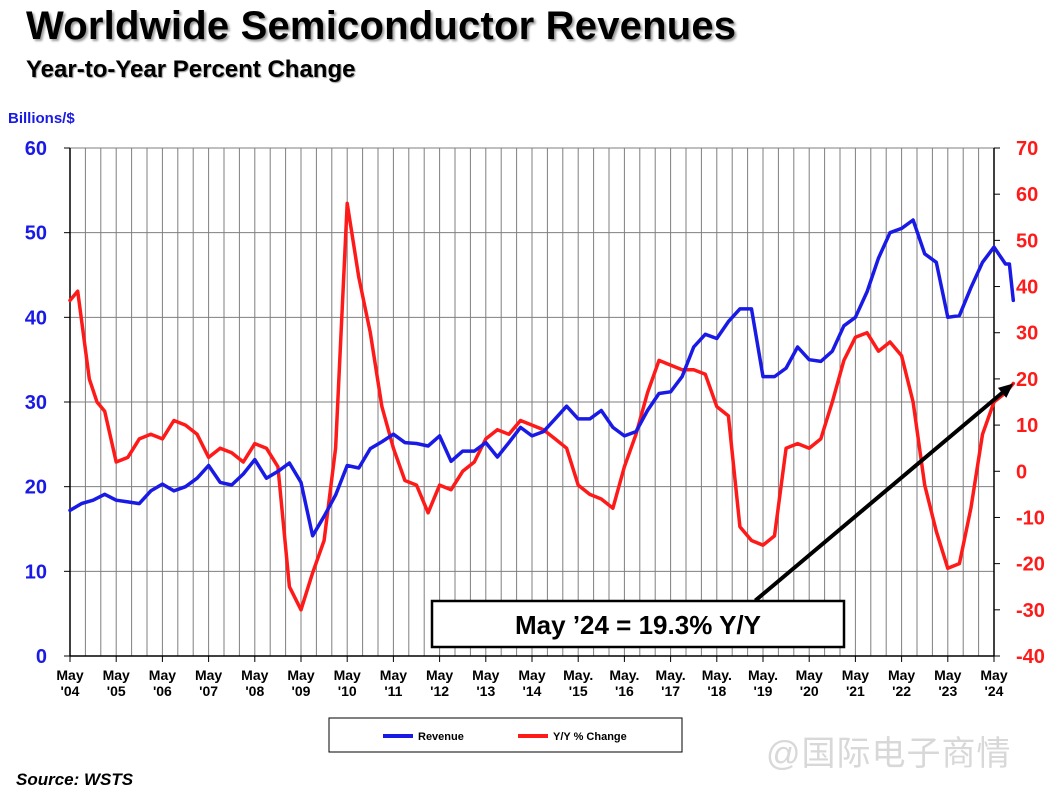 Image resolution: width=1058 pixels, height=800 pixels. What do you see at coordinates (75, 779) in the screenshot?
I see `source-note: Source: WSTS` at bounding box center [75, 779].